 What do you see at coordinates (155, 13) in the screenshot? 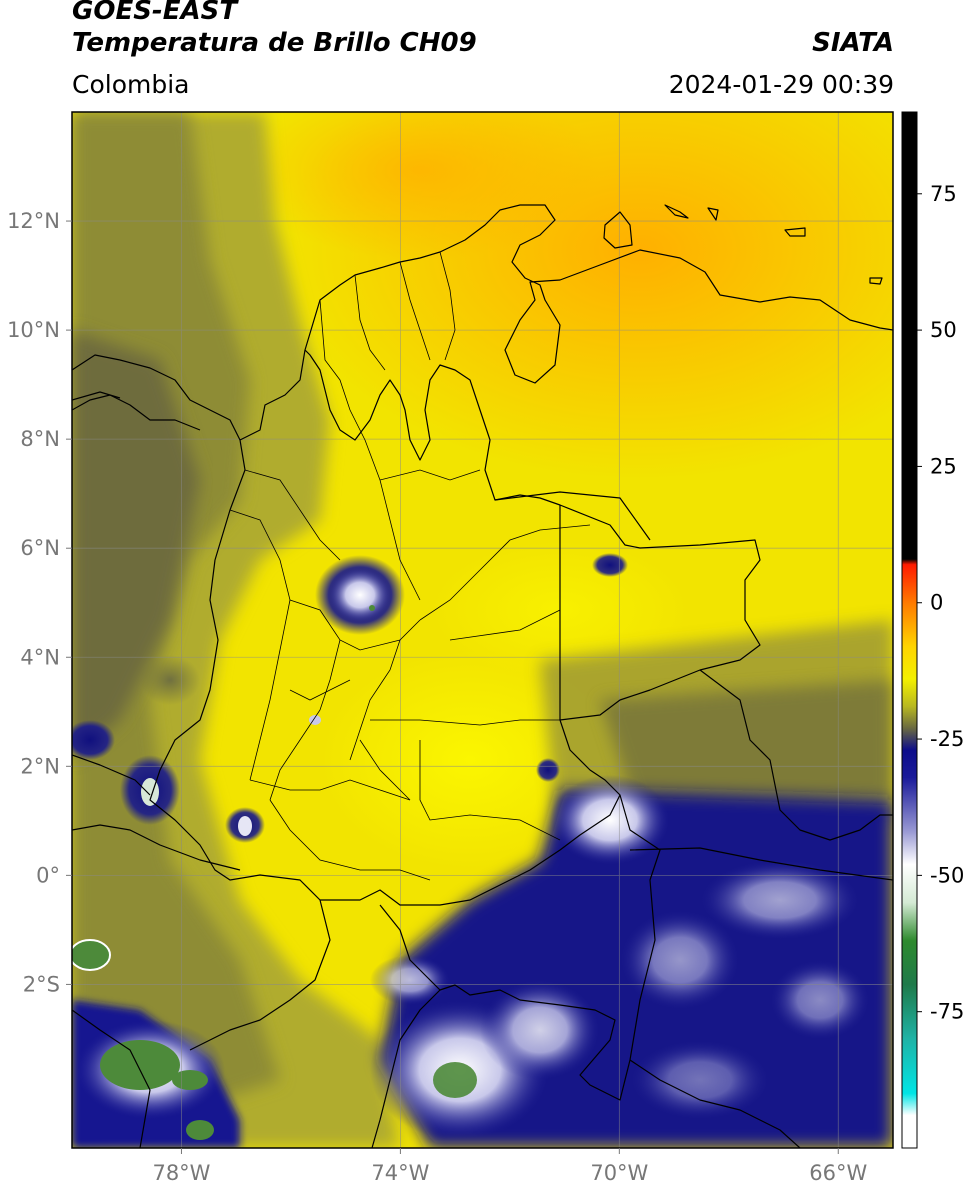
I see `satellite-title: GOES-EAST` at bounding box center [155, 13].